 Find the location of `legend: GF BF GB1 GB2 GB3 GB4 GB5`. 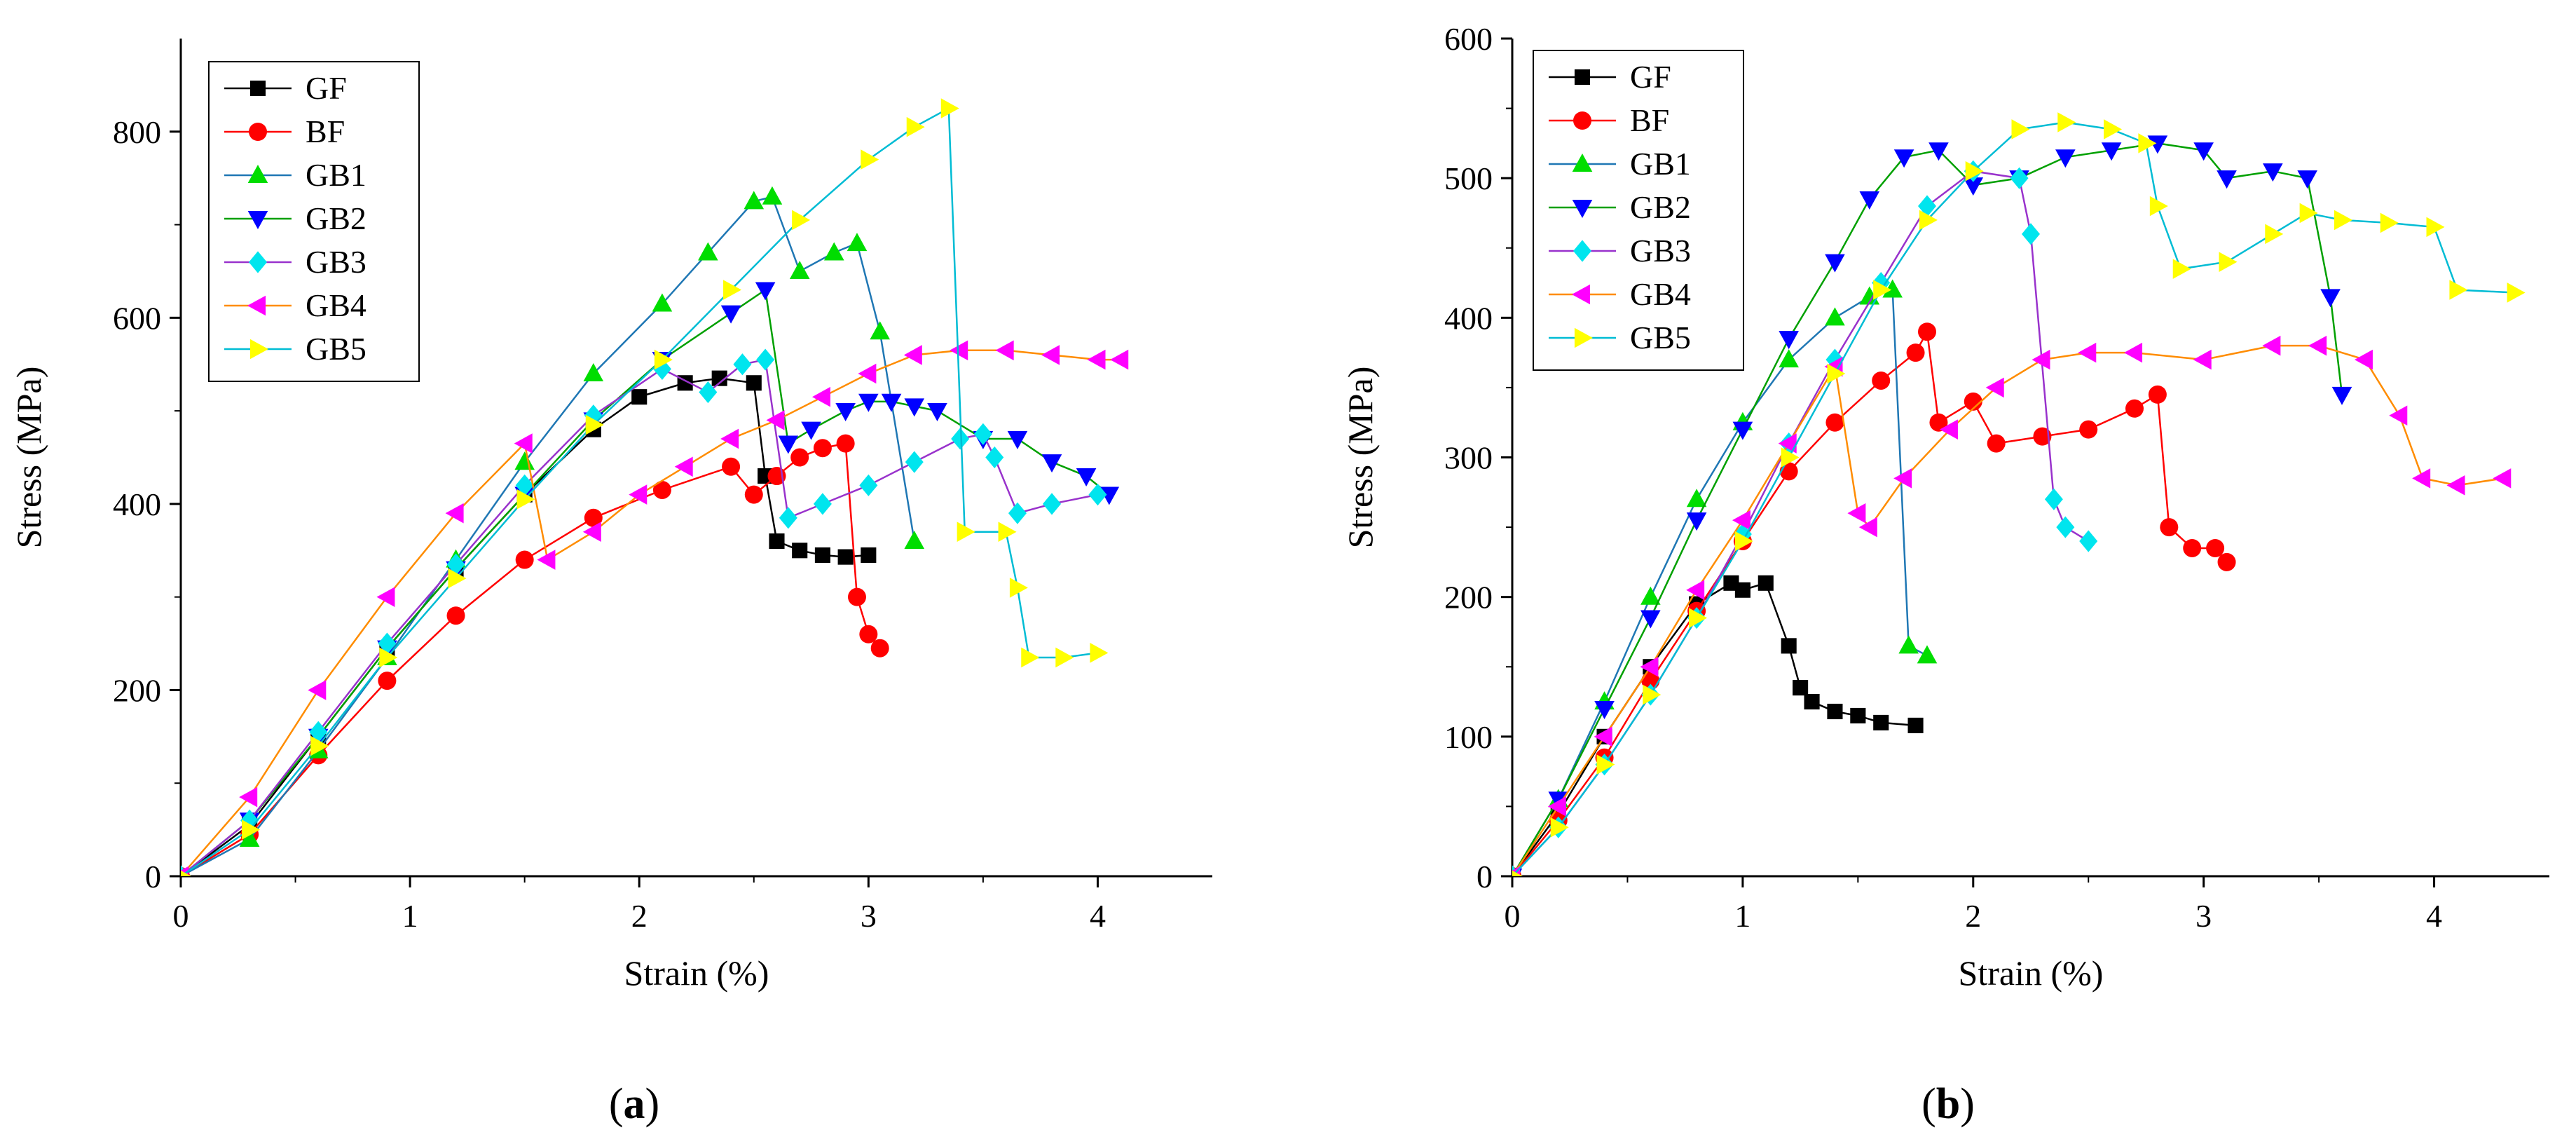

legend: GF BF GB1 GB2 GB3 GB4 GB5 is located at coordinates (314, 222).